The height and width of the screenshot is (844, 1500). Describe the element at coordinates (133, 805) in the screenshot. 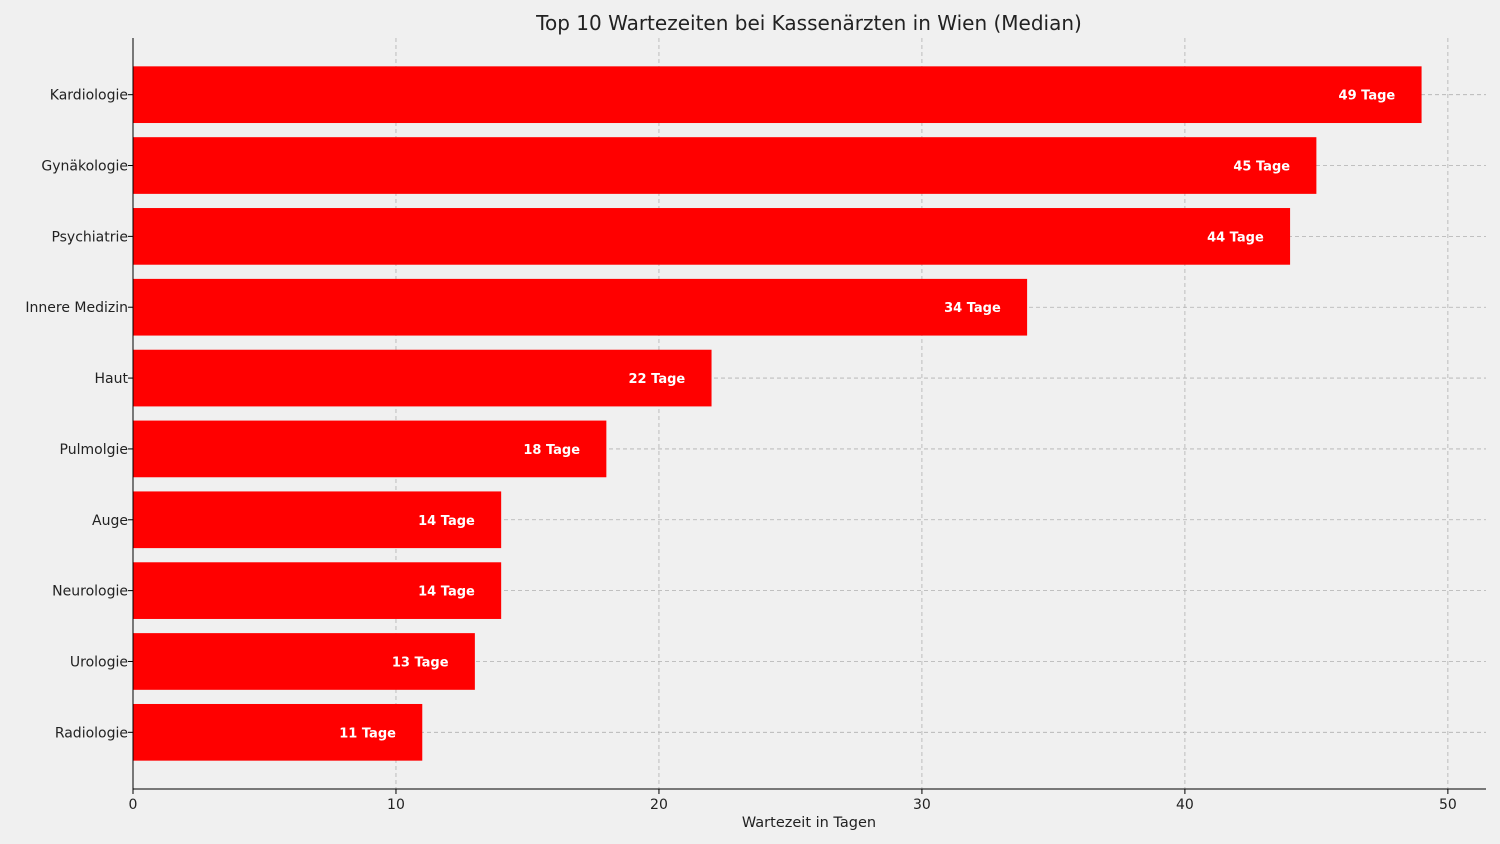

I see `x-tick-label: 0` at that location.